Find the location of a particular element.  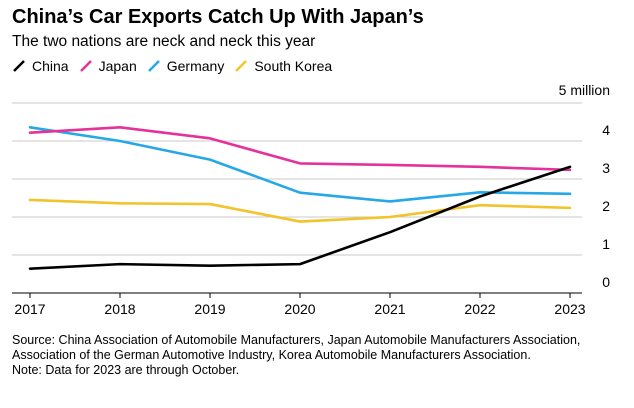

x-tick-label: 2023 is located at coordinates (569, 309).